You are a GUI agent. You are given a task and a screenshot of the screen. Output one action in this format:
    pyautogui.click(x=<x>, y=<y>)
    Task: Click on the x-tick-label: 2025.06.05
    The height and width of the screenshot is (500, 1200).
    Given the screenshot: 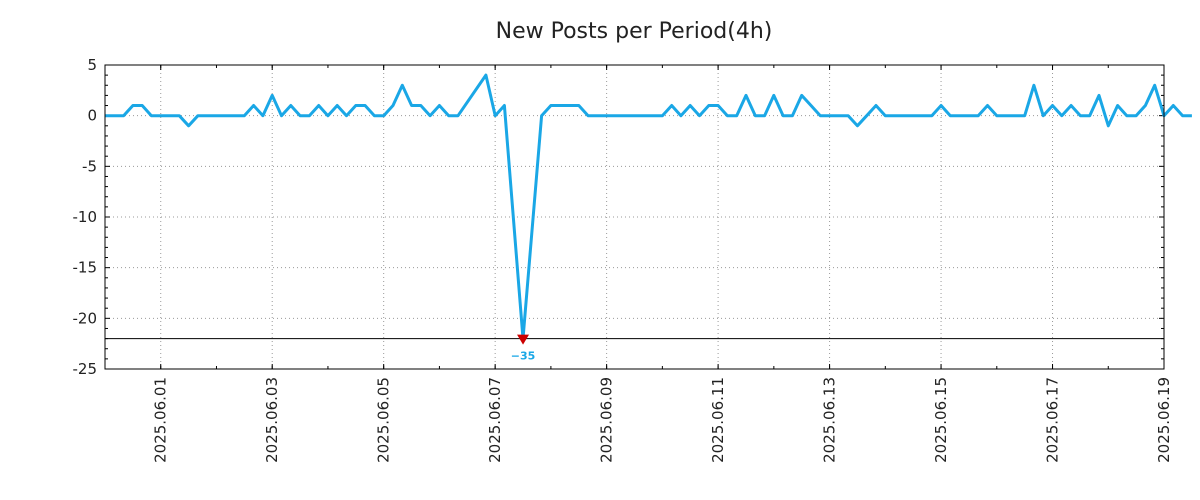 What is the action you would take?
    pyautogui.click(x=384, y=420)
    